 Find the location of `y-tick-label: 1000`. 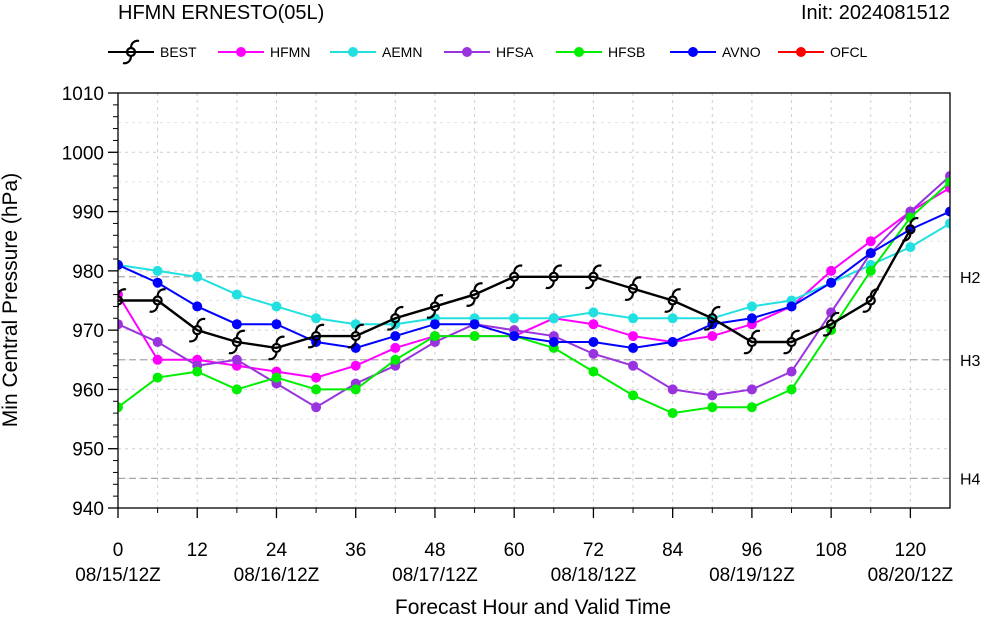

y-tick-label: 1000 is located at coordinates (83, 153).